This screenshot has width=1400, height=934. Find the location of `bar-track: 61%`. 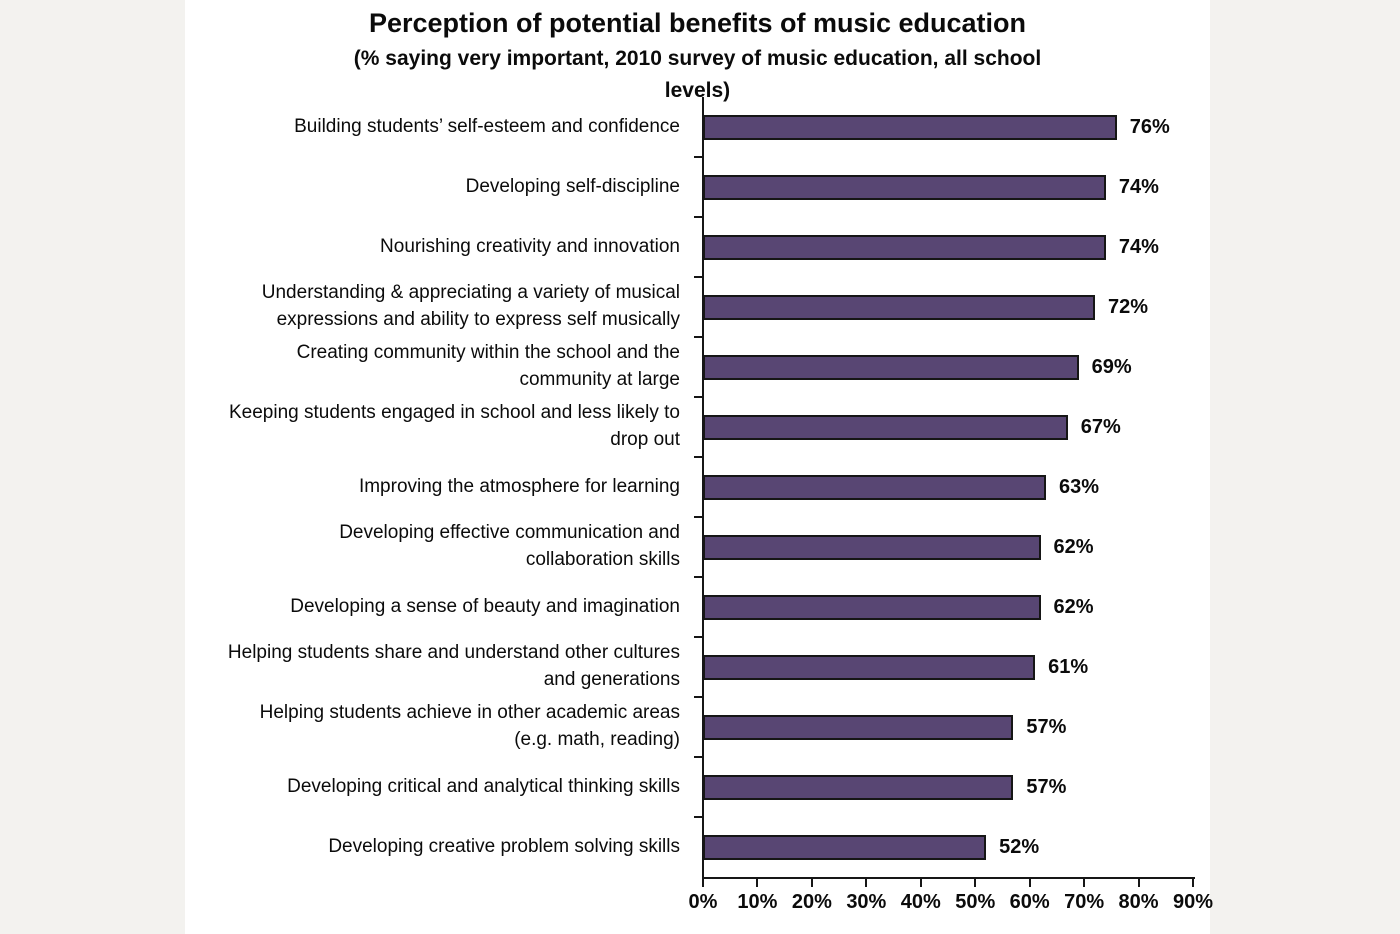

bar-track: 61% is located at coordinates (948, 667).